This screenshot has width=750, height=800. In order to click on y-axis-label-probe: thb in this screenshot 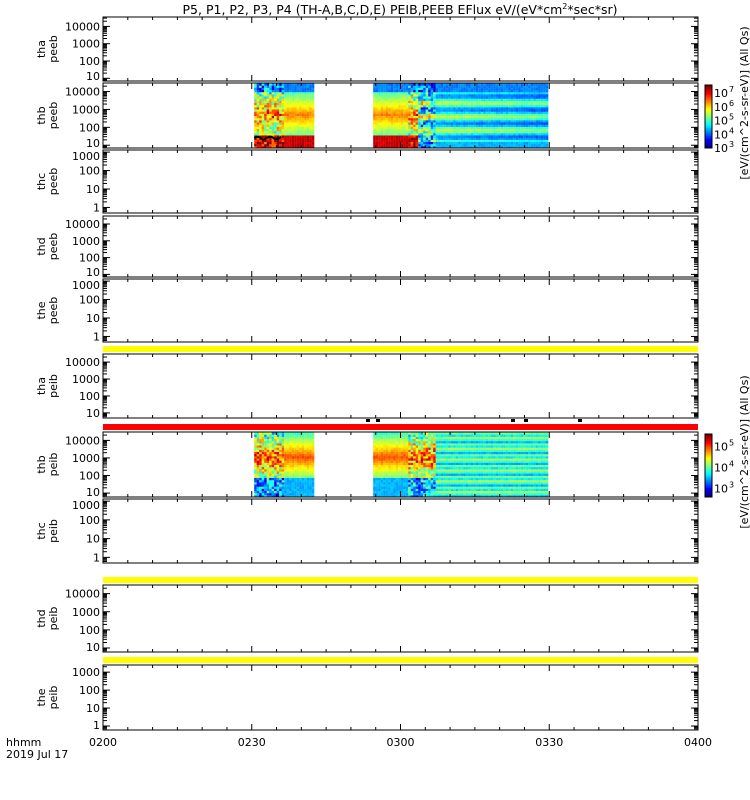, I will do `click(41, 115)`.